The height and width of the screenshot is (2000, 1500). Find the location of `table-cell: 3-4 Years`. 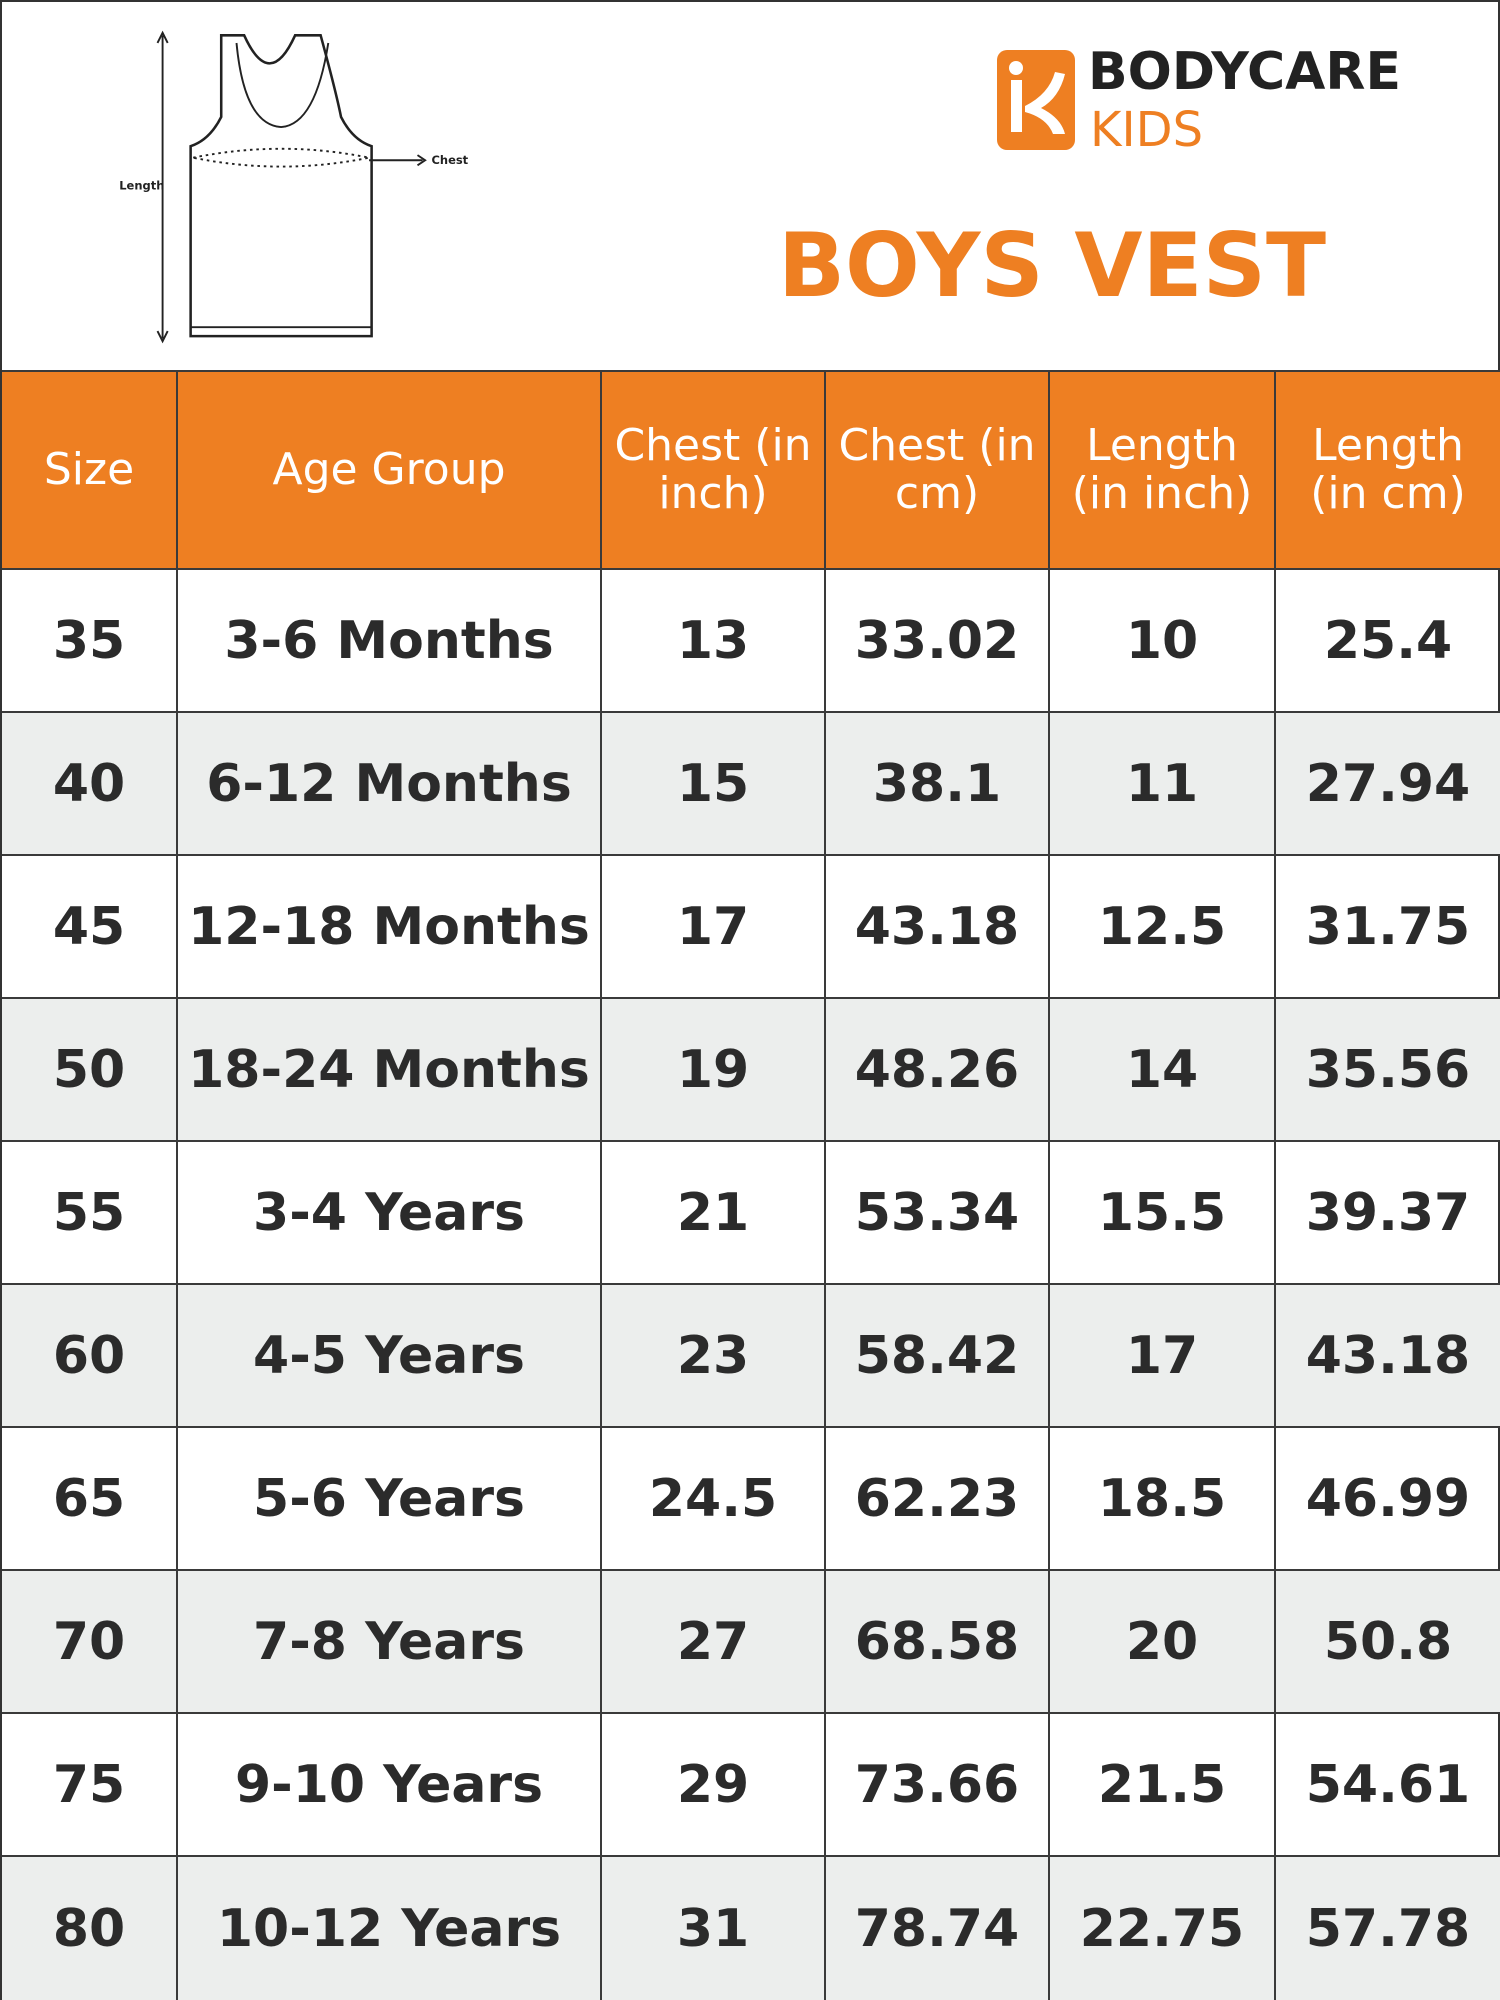

table-cell: 3-4 Years is located at coordinates (390, 1213).